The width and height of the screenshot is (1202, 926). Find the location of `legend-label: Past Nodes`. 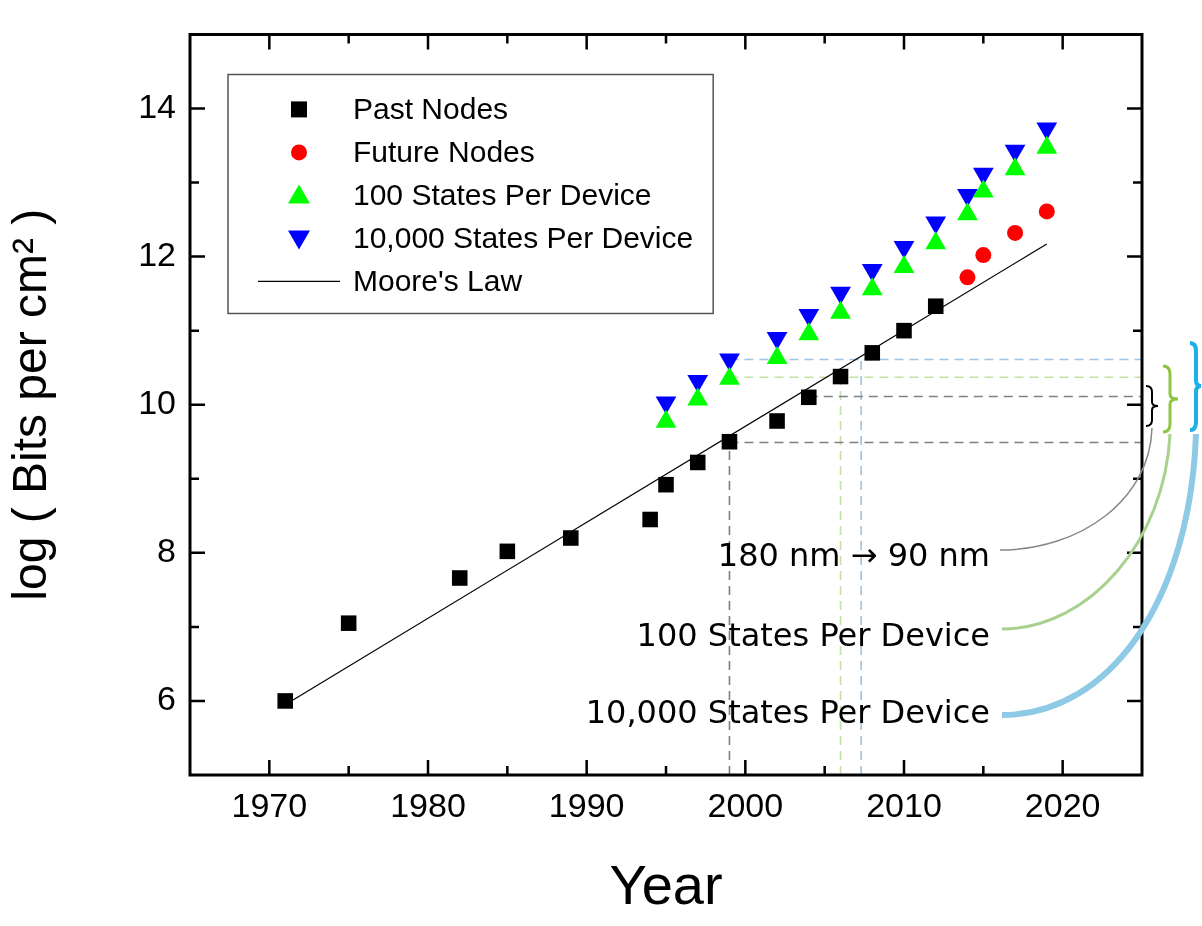

legend-label: Past Nodes is located at coordinates (431, 108).